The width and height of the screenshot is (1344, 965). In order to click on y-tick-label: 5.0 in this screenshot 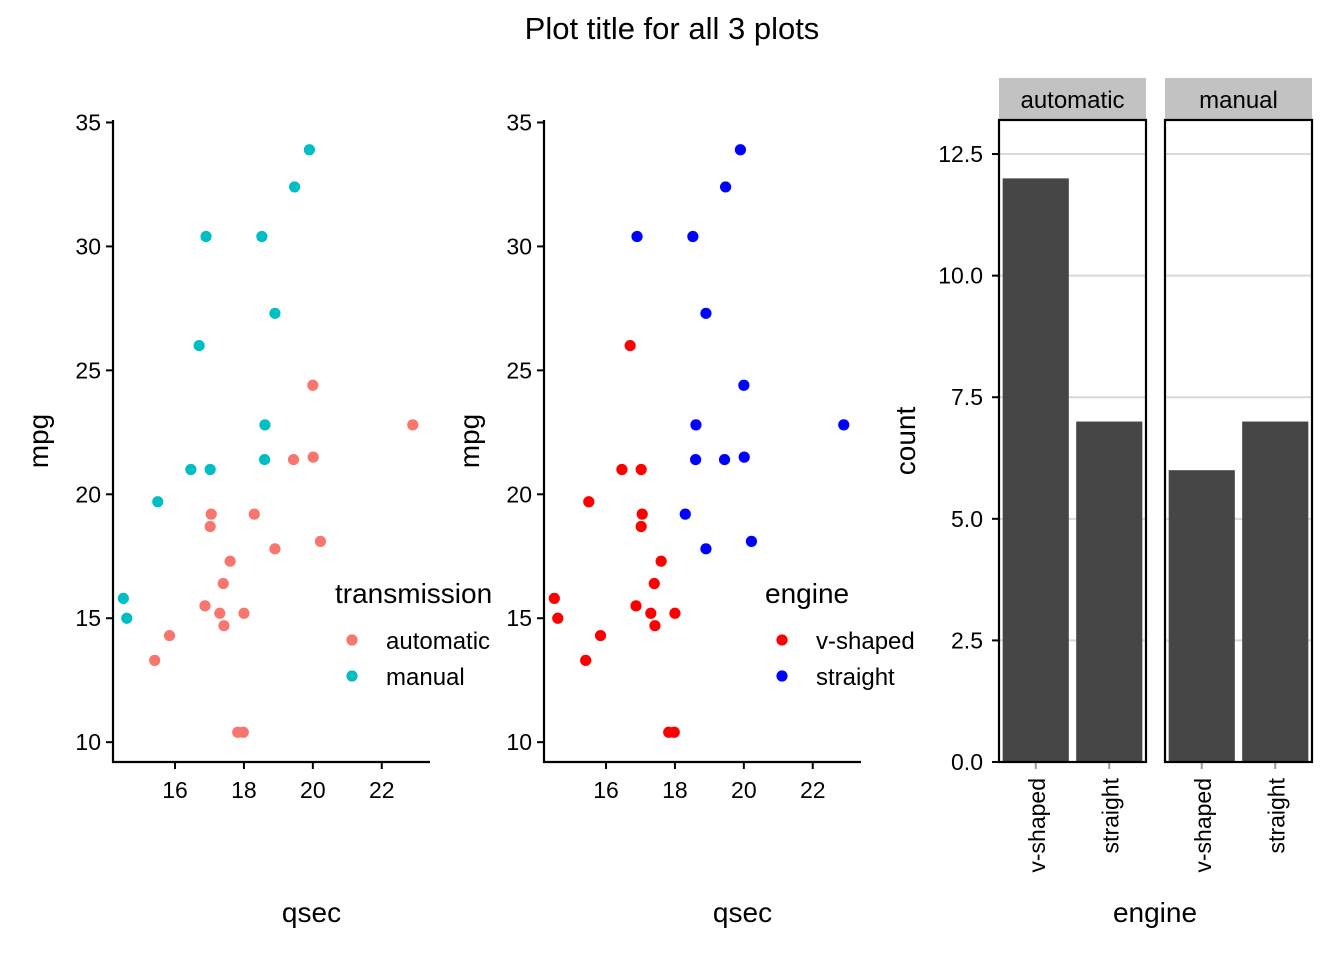, I will do `click(967, 519)`.